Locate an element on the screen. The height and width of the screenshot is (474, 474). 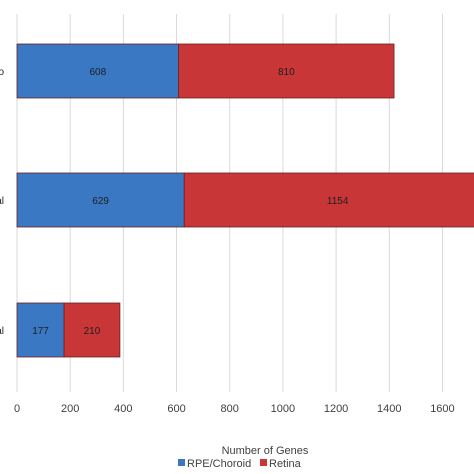
category-label: o is located at coordinates (2, 72).